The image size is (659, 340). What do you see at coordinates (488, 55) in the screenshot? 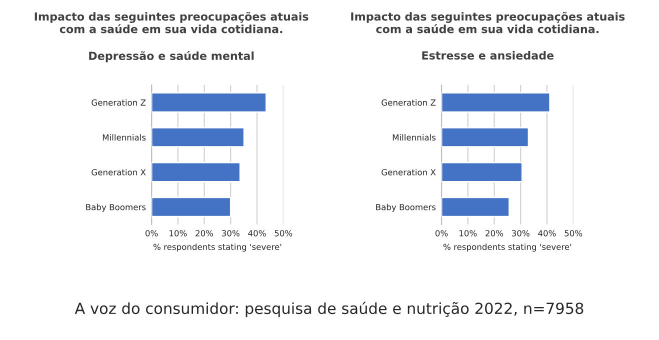
I see `chart-subtitle: Estresse e ansiedade` at bounding box center [488, 55].